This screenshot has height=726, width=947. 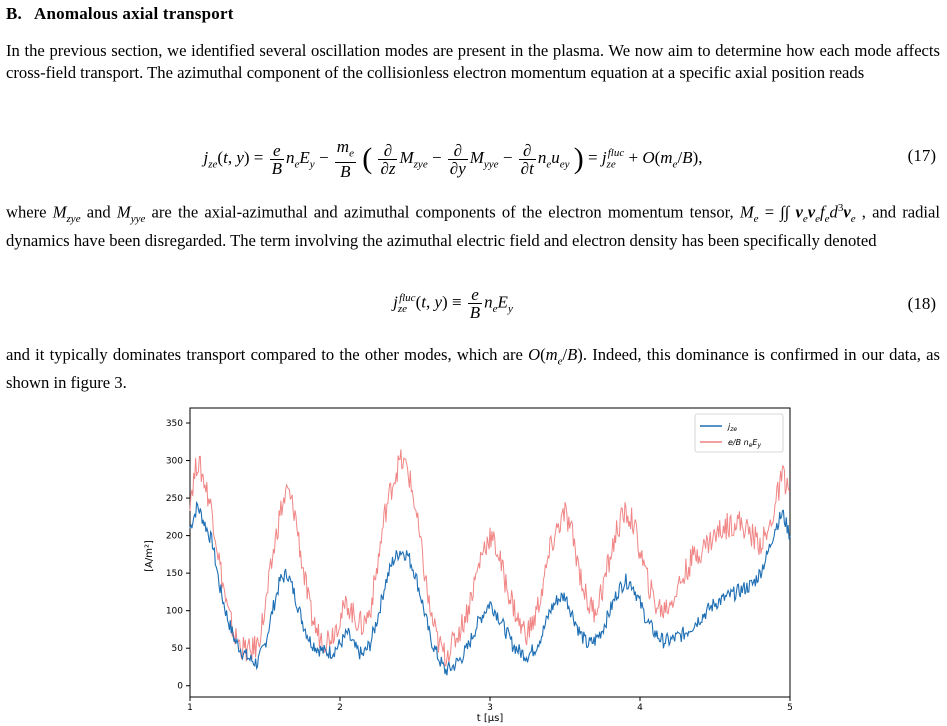 What do you see at coordinates (134, 13) in the screenshot?
I see `section-title: Anomalous axial transport` at bounding box center [134, 13].